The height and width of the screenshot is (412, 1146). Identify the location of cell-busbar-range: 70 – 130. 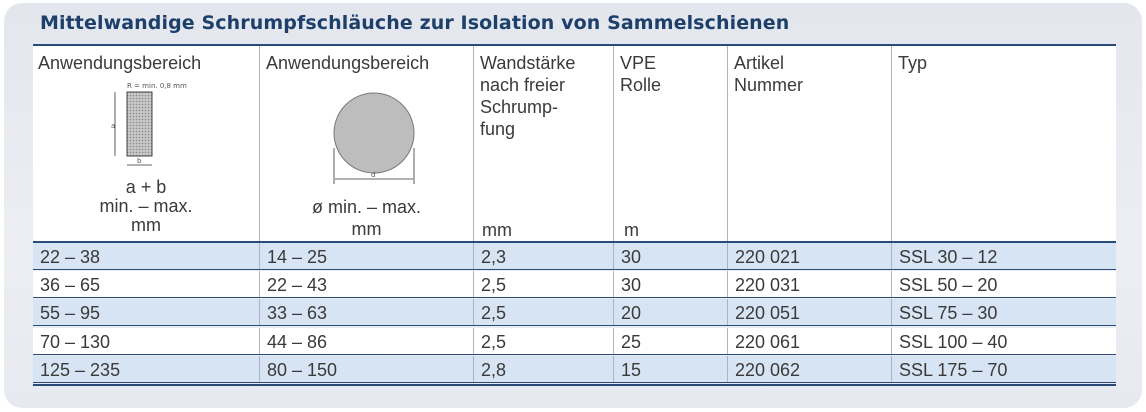
(146, 340).